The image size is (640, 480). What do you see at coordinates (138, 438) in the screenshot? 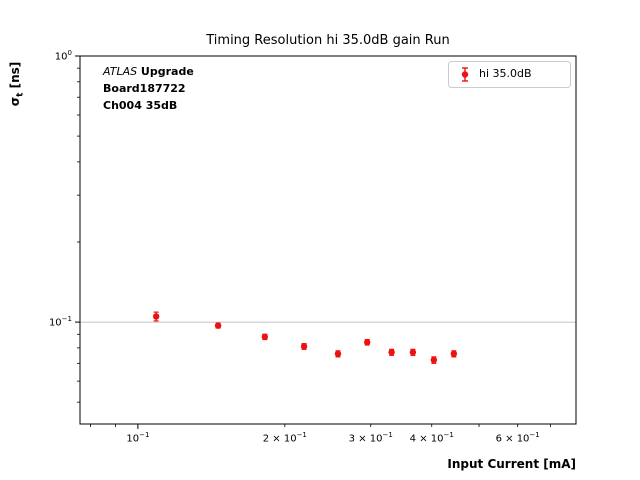
I see `x-tick-label: 10−1` at bounding box center [138, 438].